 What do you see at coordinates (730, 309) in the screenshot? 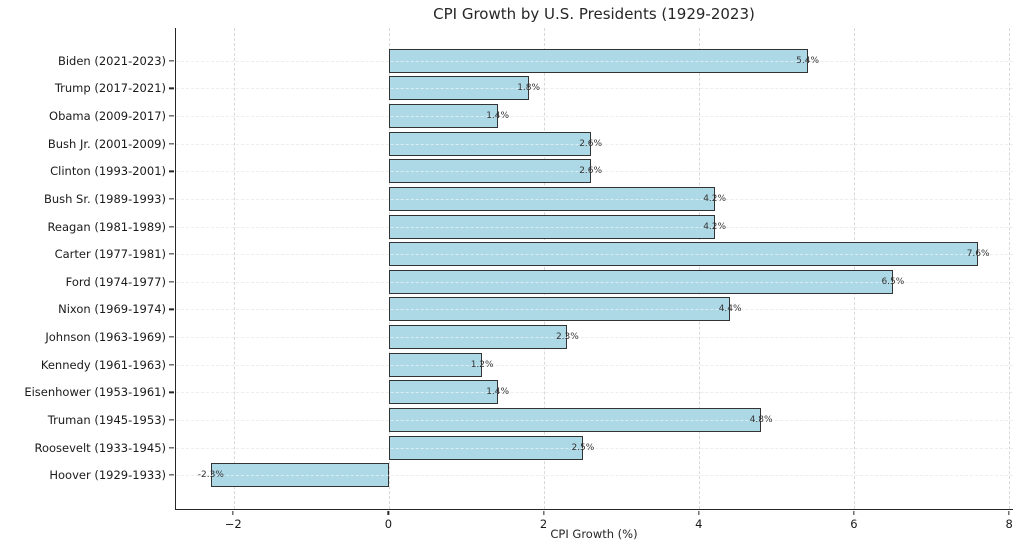
I see `value-label: 4.4%` at bounding box center [730, 309].